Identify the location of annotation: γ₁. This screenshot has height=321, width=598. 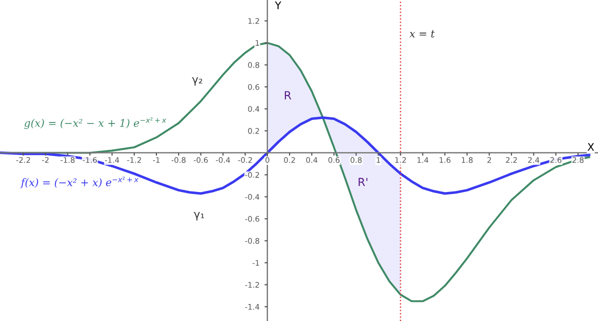
(199, 216).